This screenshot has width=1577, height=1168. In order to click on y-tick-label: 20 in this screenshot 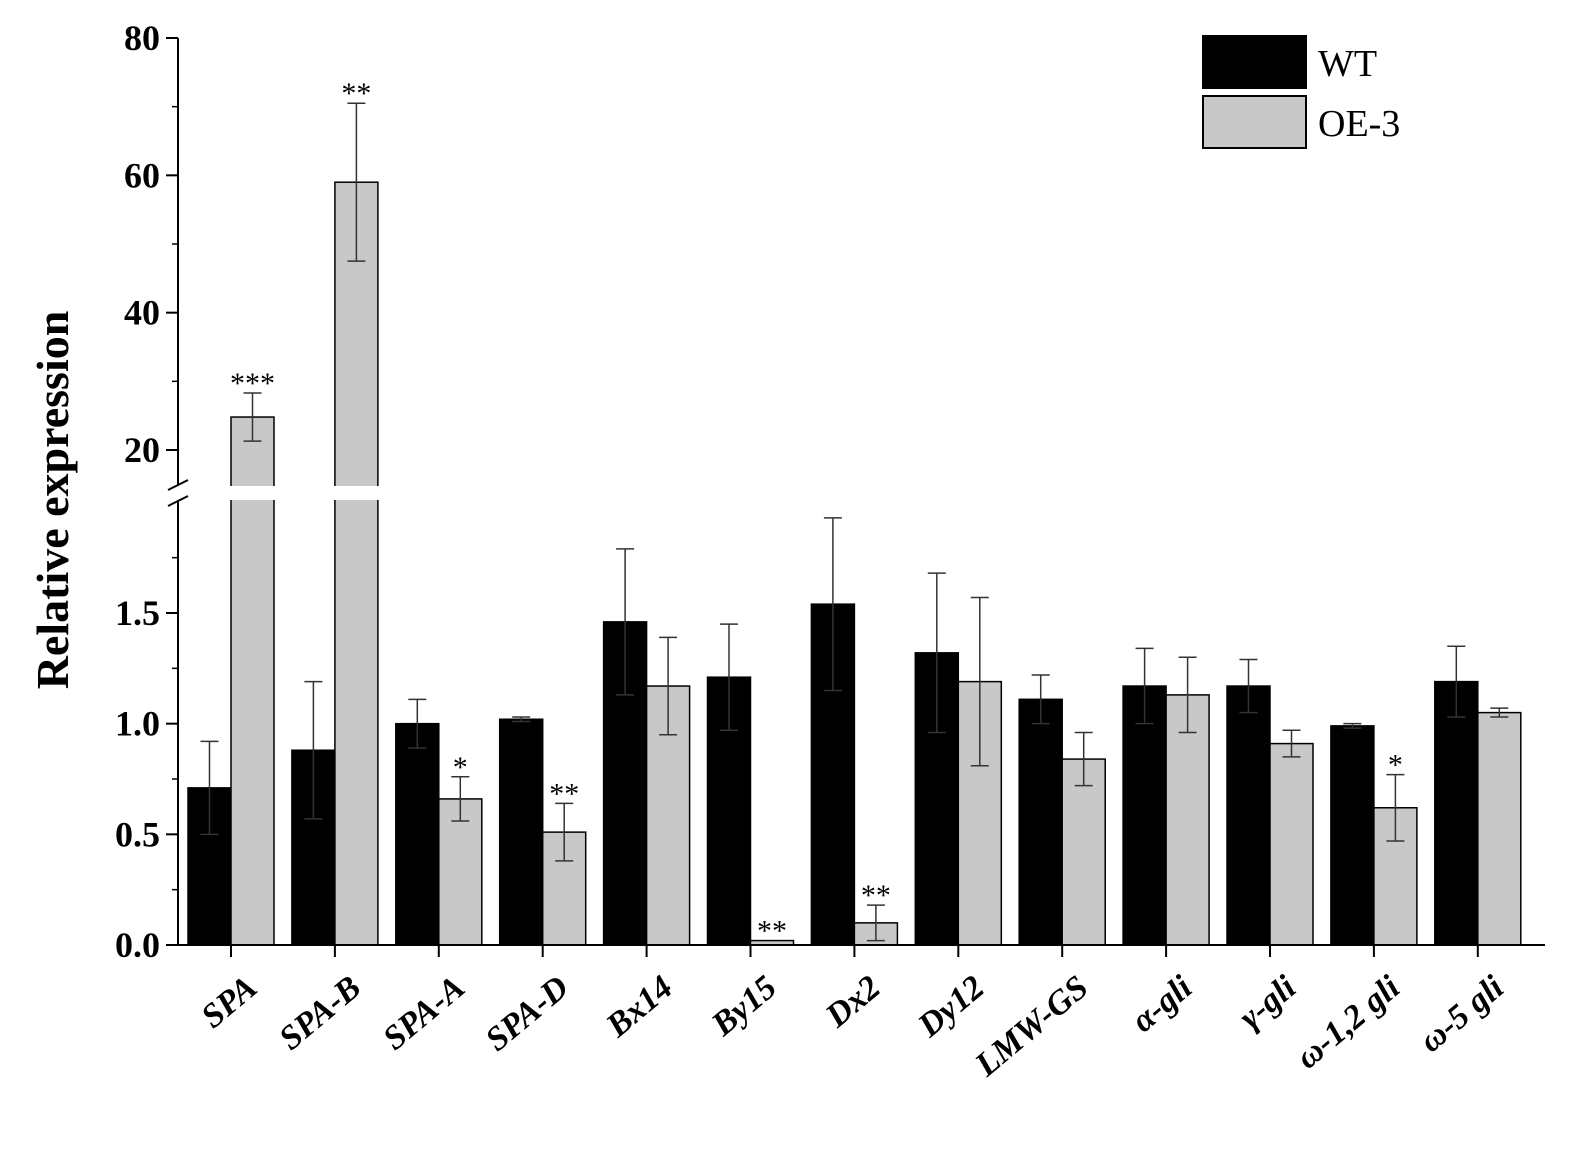, I will do `click(142, 450)`.